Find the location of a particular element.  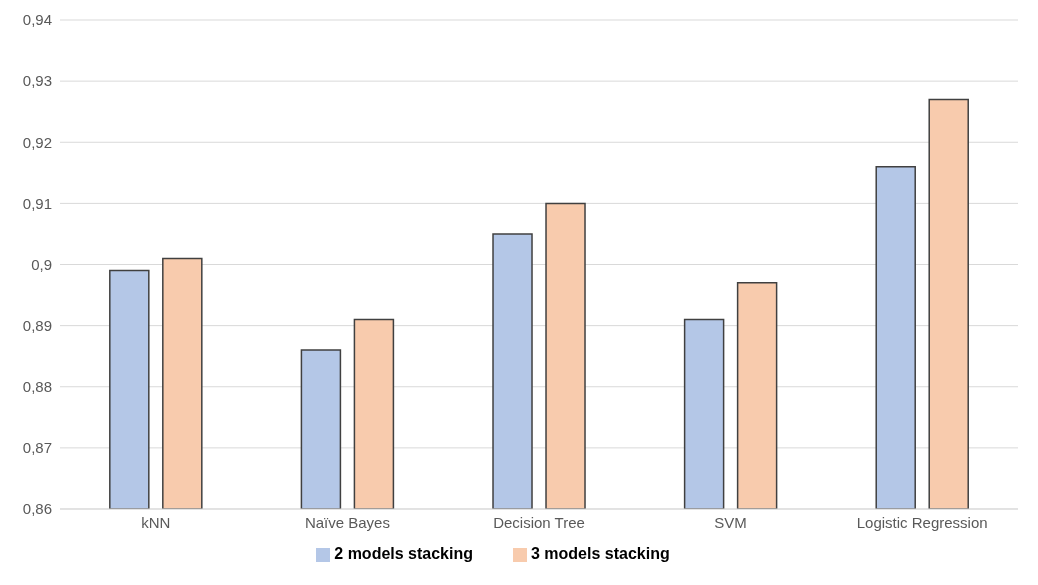

y-tick-label: 0,9 is located at coordinates (41, 264).